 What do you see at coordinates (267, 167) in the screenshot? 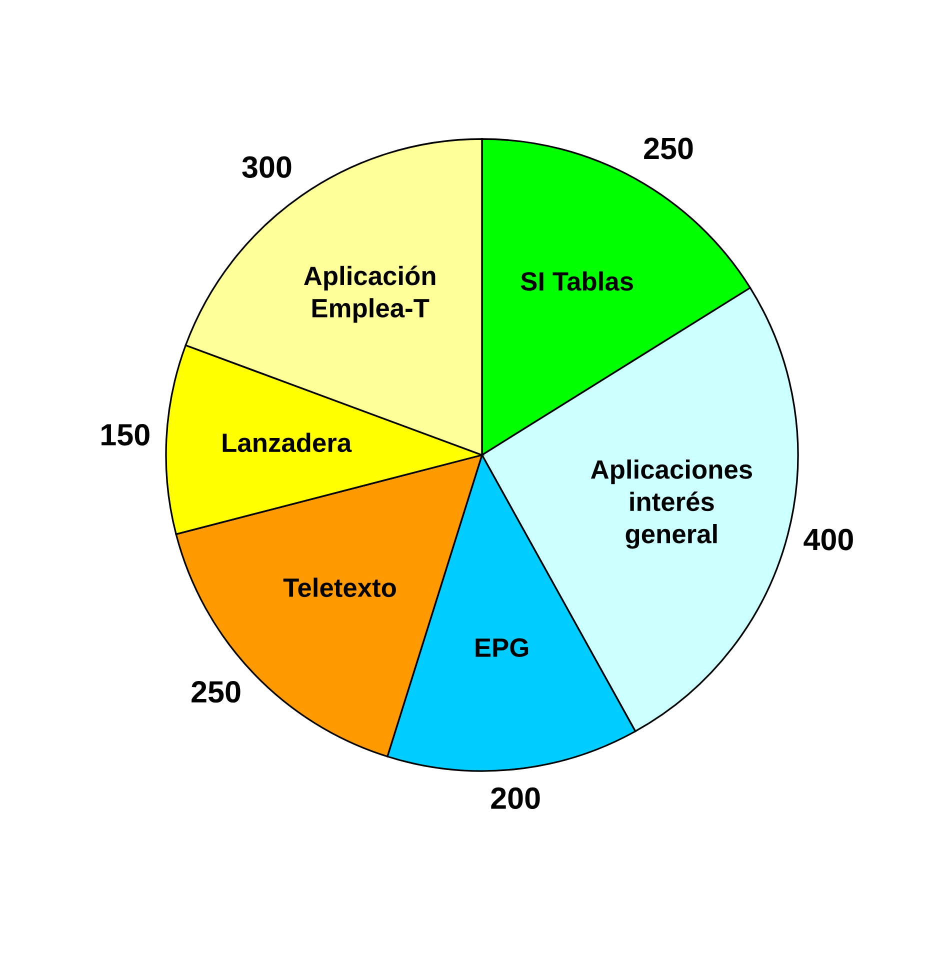
I see `data-label: 300` at bounding box center [267, 167].